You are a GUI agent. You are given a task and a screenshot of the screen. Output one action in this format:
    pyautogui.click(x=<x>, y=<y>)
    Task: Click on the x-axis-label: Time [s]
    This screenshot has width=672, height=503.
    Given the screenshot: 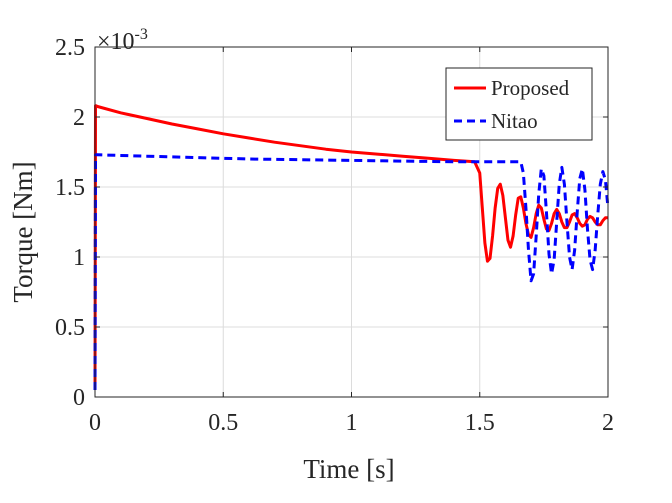 What is the action you would take?
    pyautogui.click(x=348, y=469)
    